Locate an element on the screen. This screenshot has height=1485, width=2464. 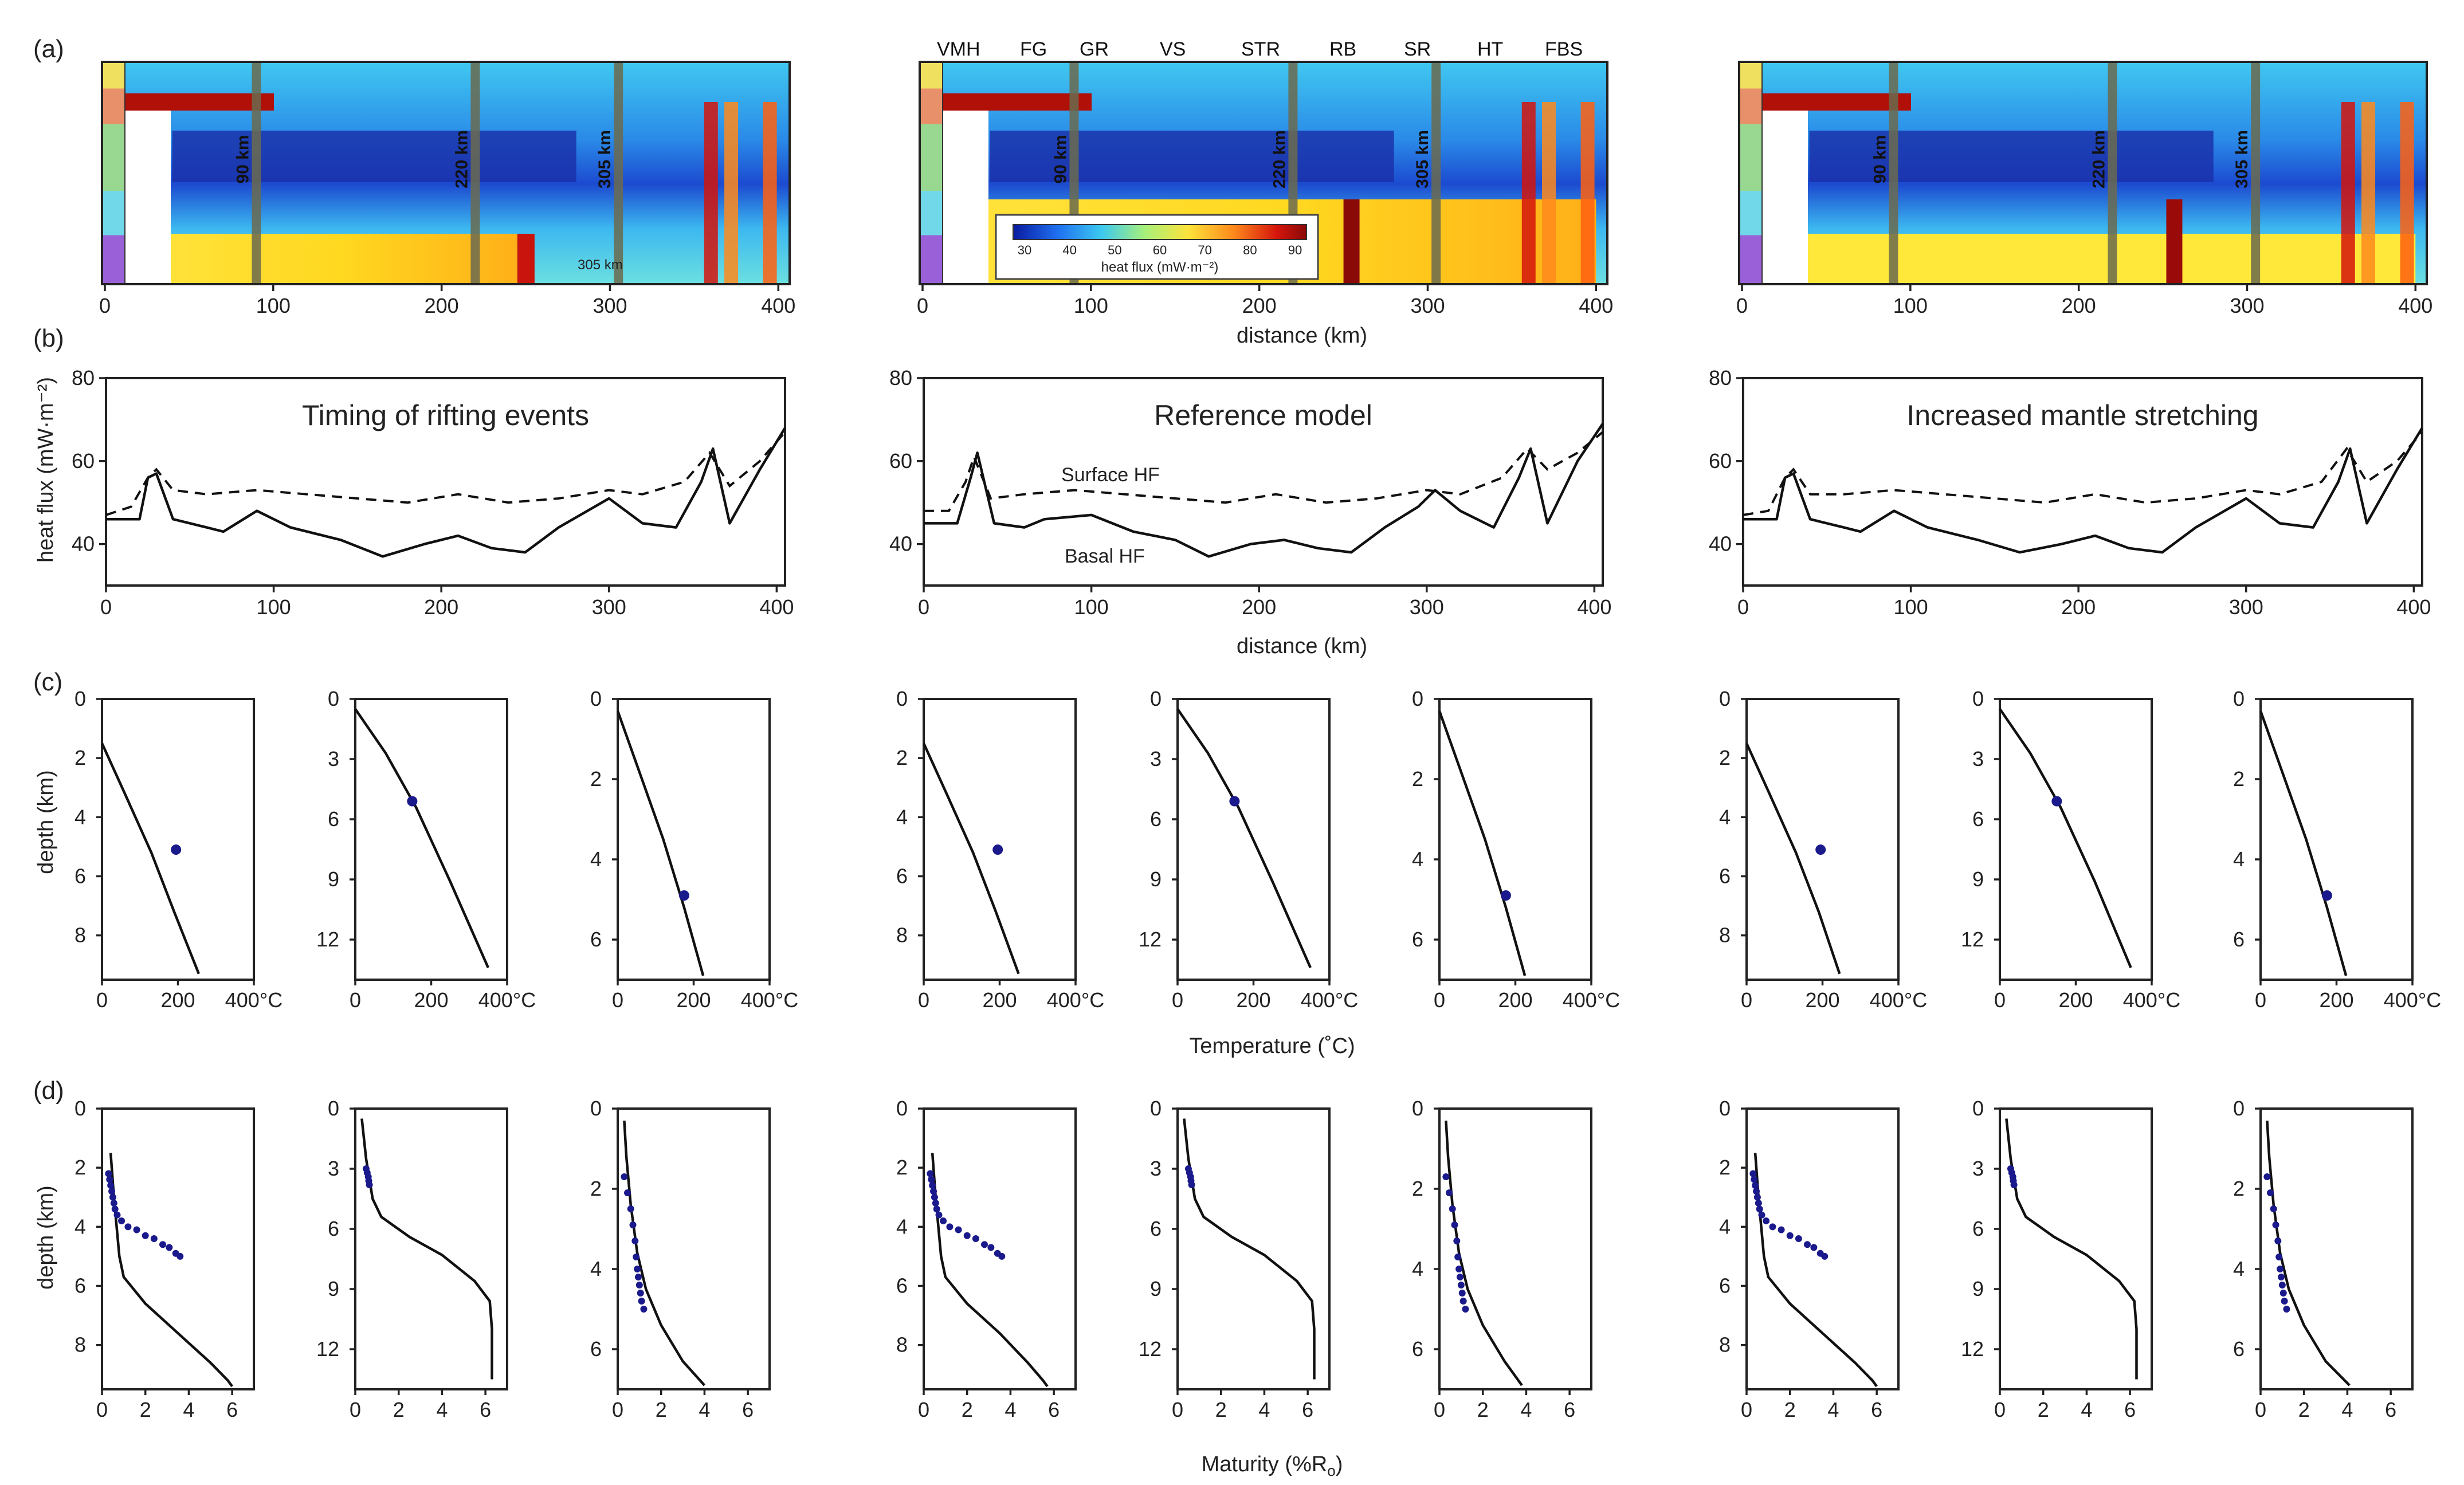
depth-label-d: depth (km) is located at coordinates (46, 1237).